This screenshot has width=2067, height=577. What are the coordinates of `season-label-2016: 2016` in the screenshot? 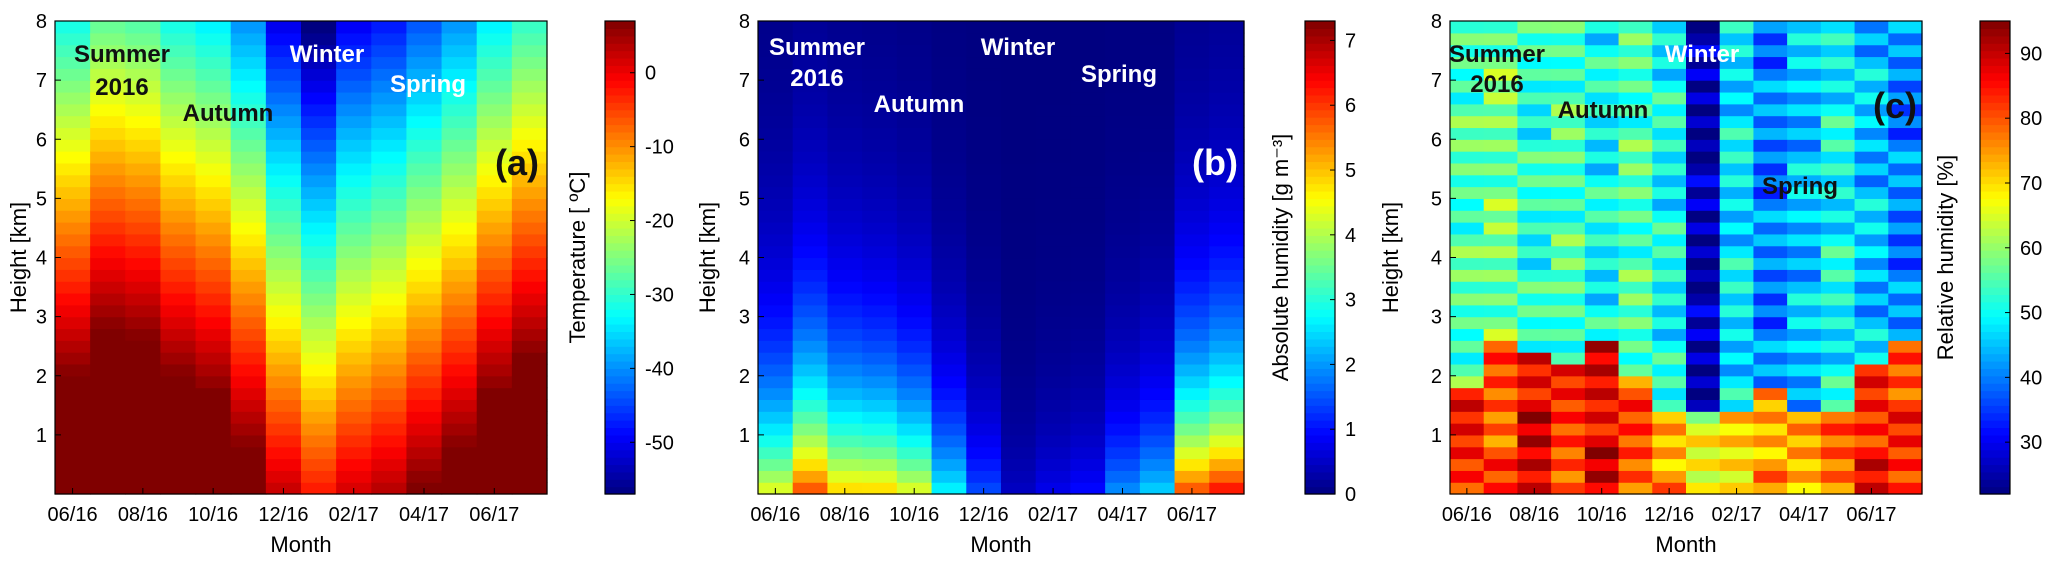 It's located at (121, 87).